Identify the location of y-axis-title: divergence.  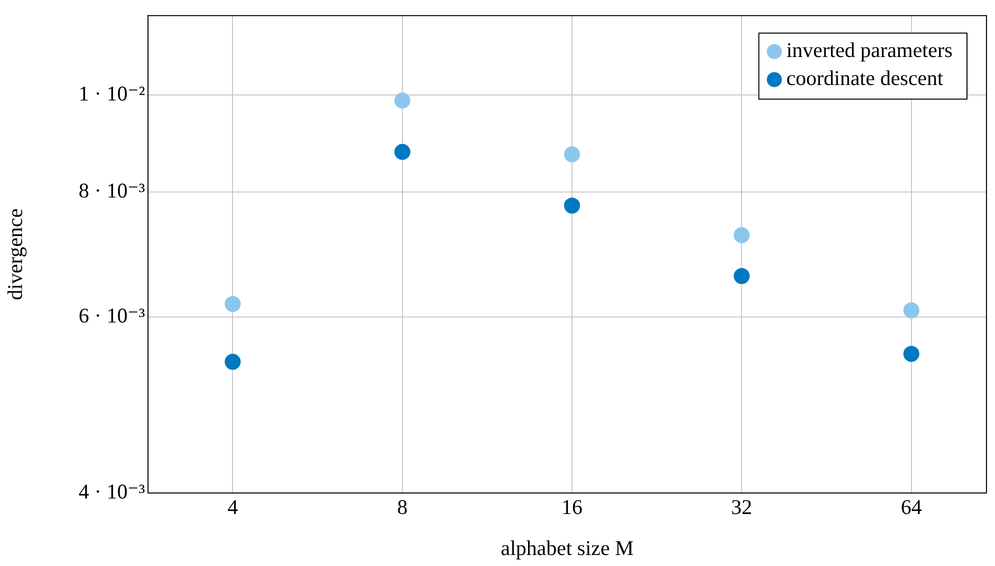
(15, 254).